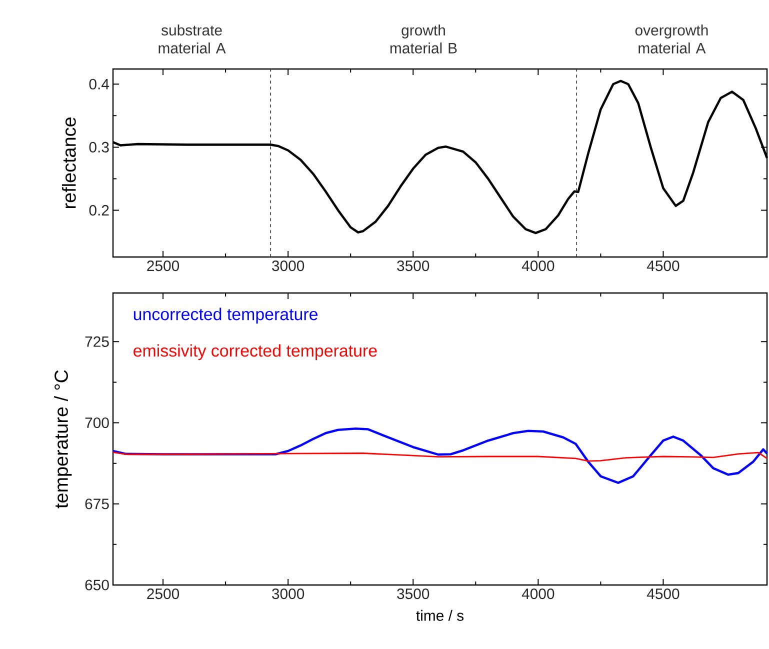 Image resolution: width=769 pixels, height=649 pixels. What do you see at coordinates (97, 585) in the screenshot?
I see `y-tick-label: 650` at bounding box center [97, 585].